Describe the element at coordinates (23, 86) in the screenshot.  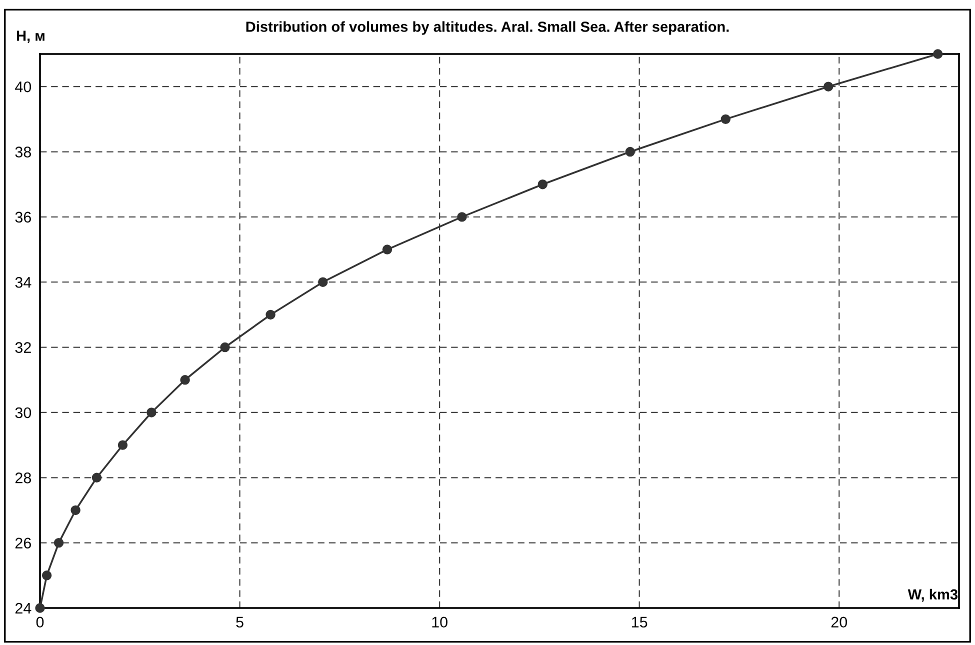
I see `y-tick-label: 40` at that location.